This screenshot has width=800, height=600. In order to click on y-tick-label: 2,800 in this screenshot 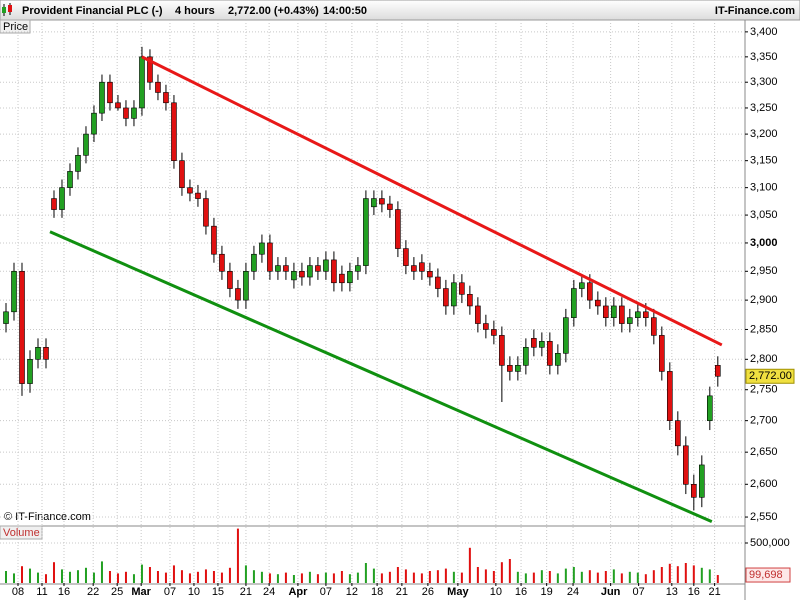, I will do `click(764, 359)`.